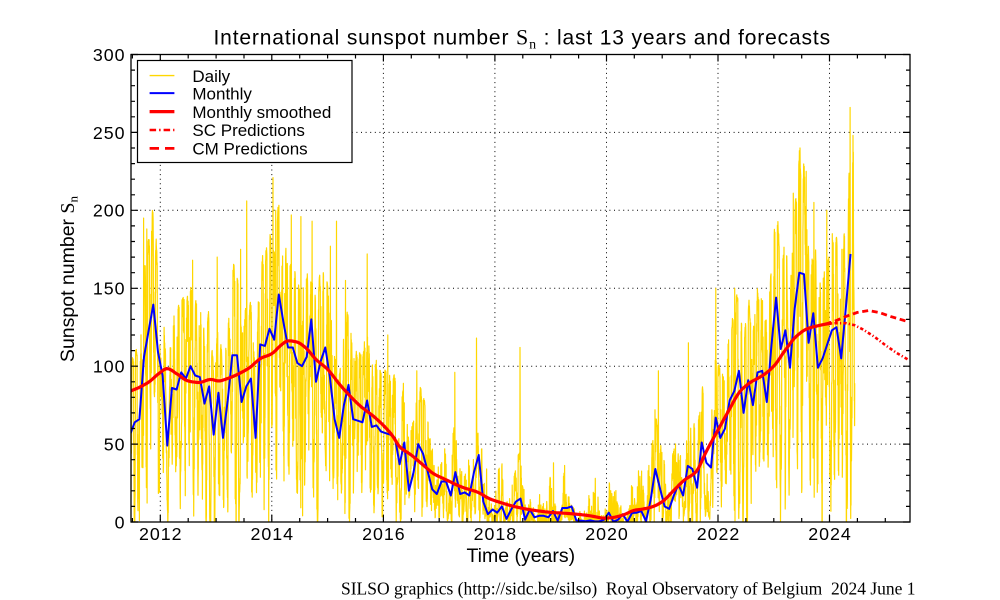 Image resolution: width=1000 pixels, height=600 pixels. I want to click on svg-text: 2014, so click(273, 534).